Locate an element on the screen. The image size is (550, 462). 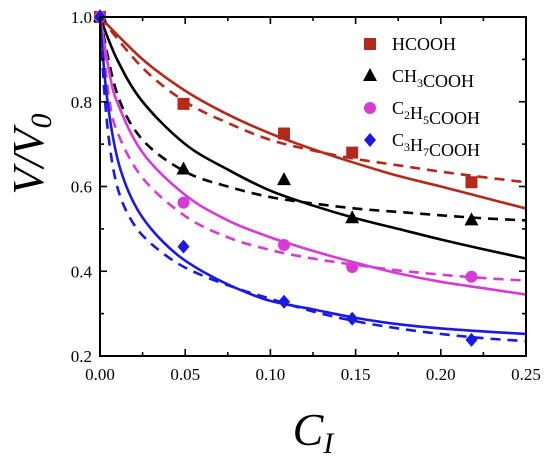
x-axis-title: CI is located at coordinates (314, 432).